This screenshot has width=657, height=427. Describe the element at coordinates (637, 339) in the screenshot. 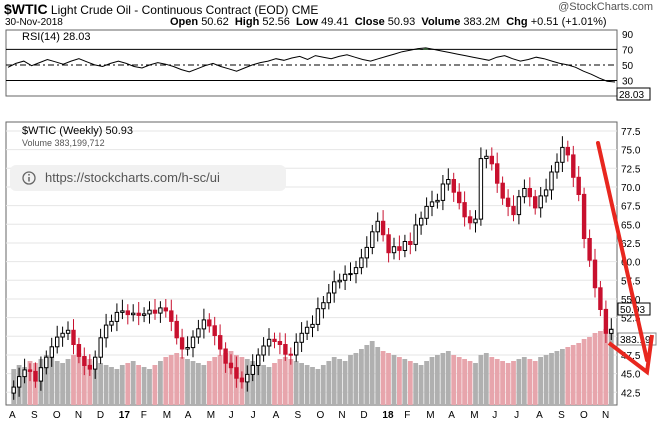

I see `last-volume-box` at that location.